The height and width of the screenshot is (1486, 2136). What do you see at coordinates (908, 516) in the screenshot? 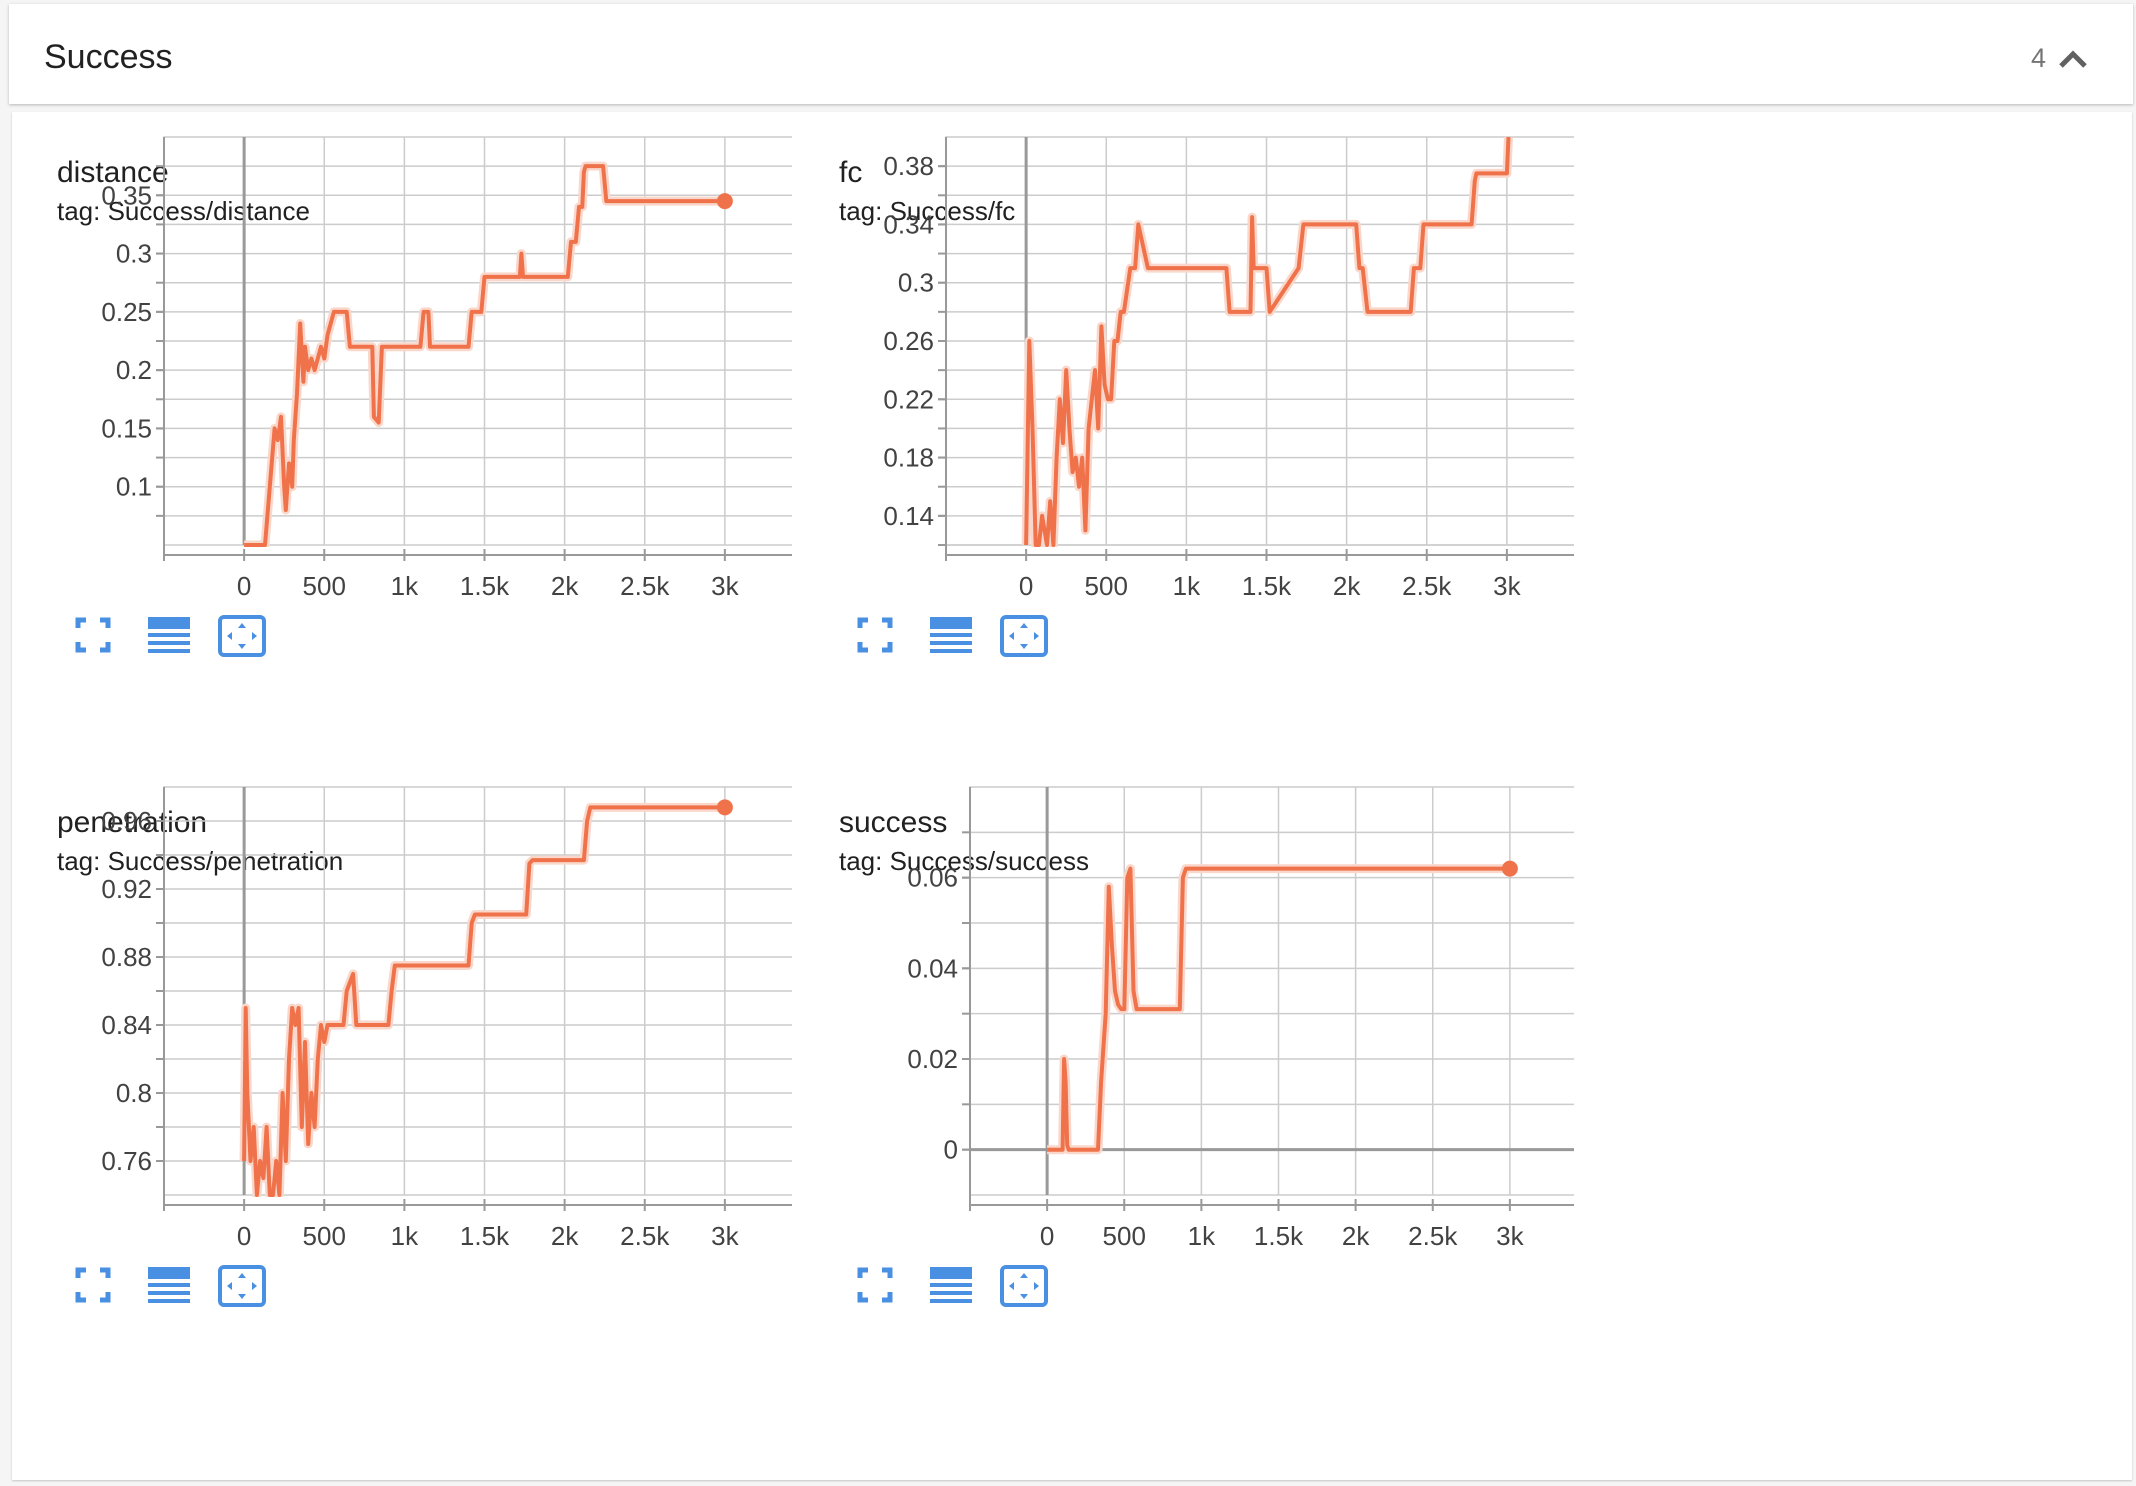
I see `y-tick-label: 0.14` at bounding box center [908, 516].